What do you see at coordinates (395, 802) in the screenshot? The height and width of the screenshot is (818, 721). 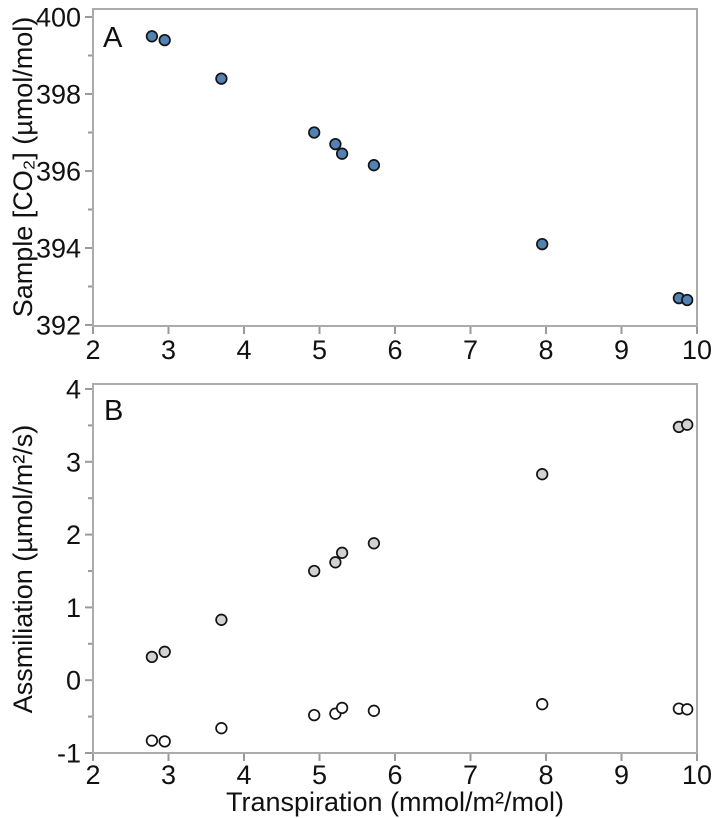 I see `x-axis-title: Transpiration (mmol/m²/mol)` at bounding box center [395, 802].